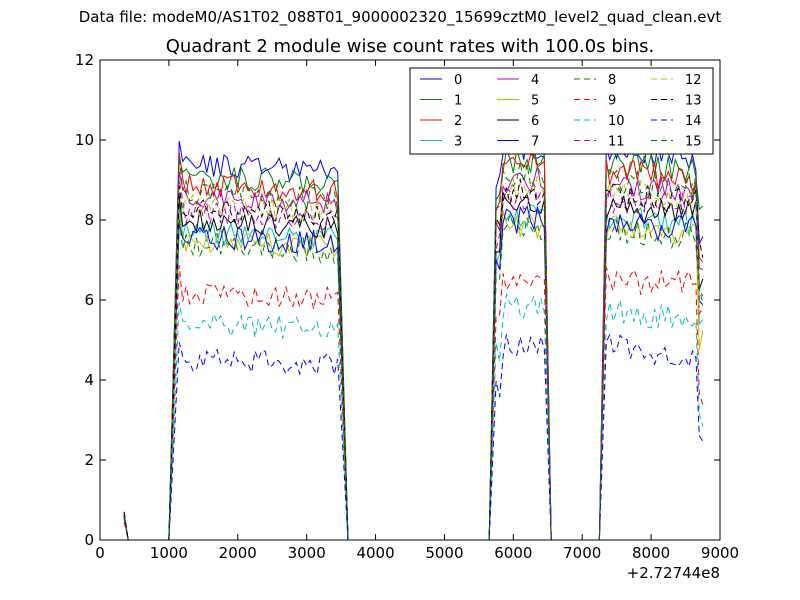 This screenshot has height=600, width=800. Describe the element at coordinates (307, 553) in the screenshot. I see `x-tick-label: 3000` at that location.